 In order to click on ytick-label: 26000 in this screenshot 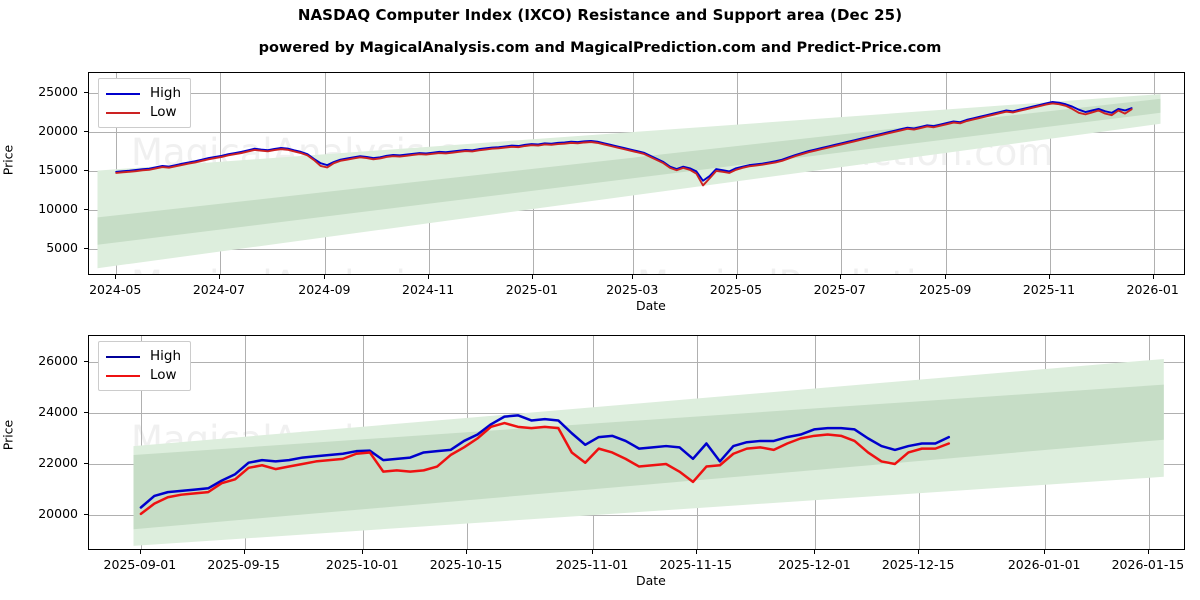, I will do `click(58, 360)`.